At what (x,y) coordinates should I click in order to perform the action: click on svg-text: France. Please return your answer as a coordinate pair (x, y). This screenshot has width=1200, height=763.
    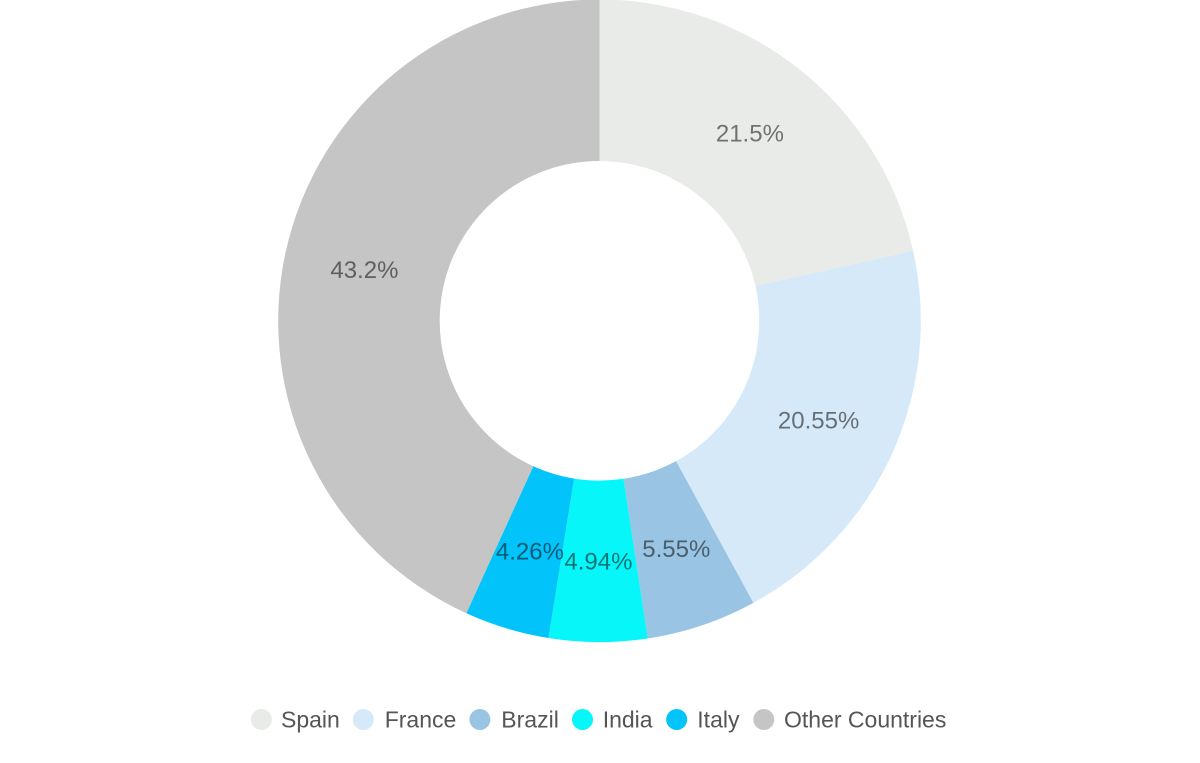
    Looking at the image, I should click on (421, 719).